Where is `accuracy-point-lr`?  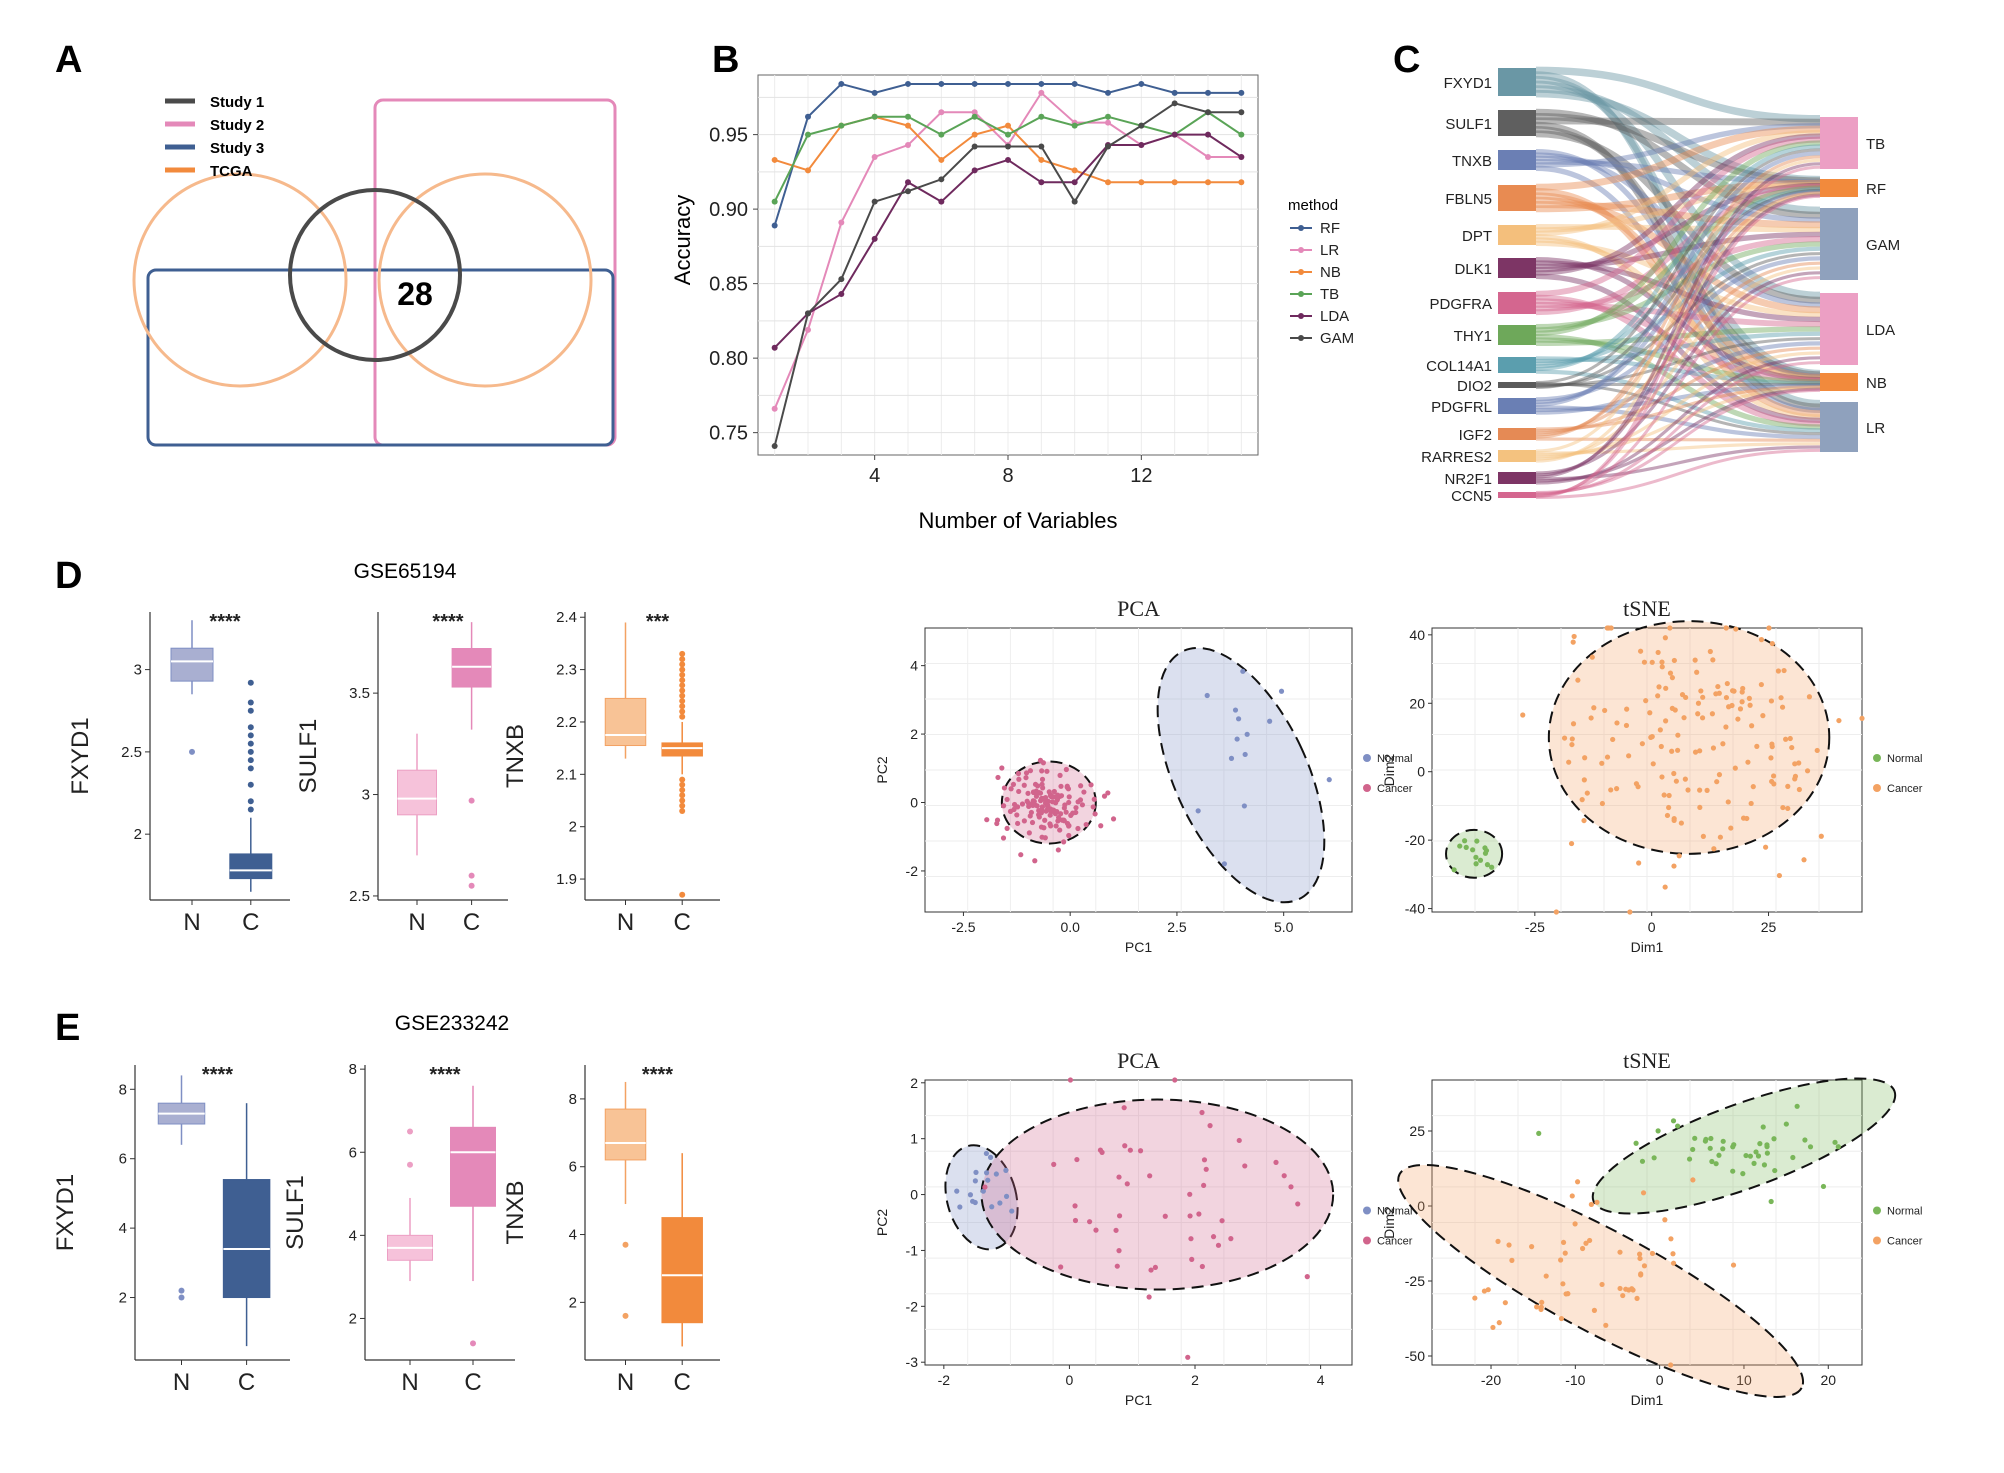
accuracy-point-lr is located at coordinates (874, 156).